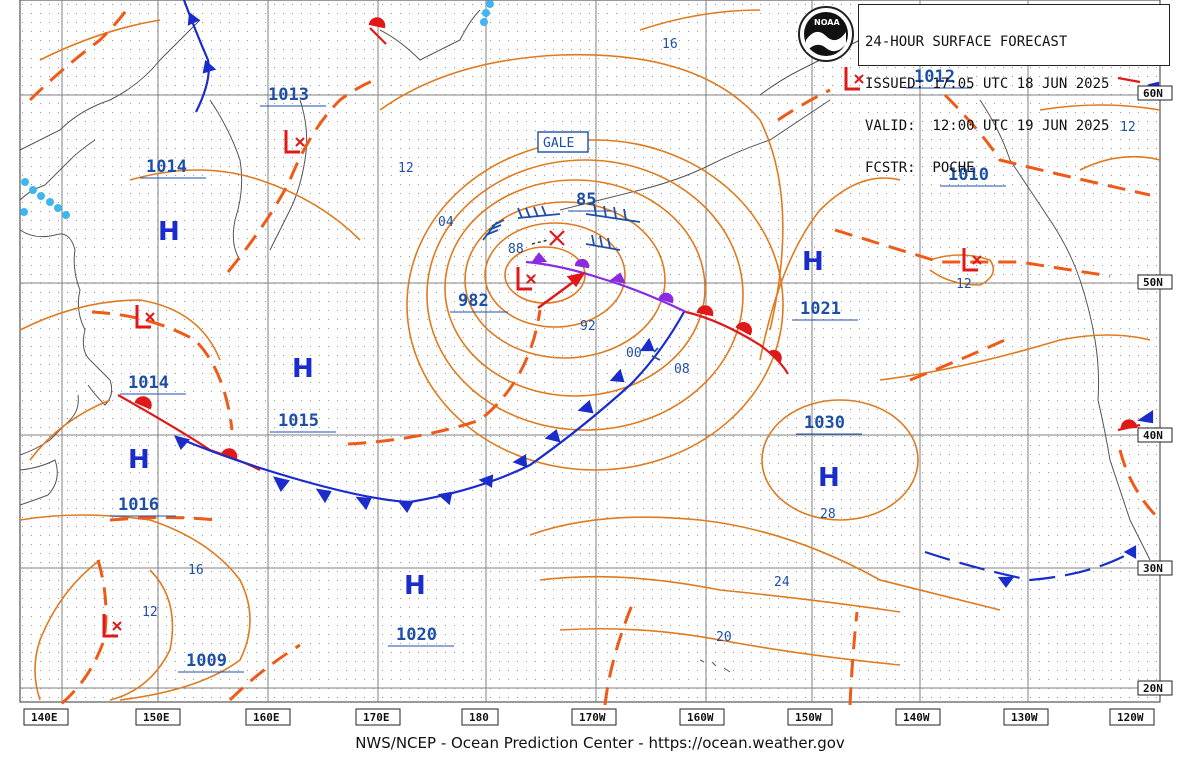  What do you see at coordinates (782, 582) in the screenshot?
I see `isobar-label: 24` at bounding box center [782, 582].